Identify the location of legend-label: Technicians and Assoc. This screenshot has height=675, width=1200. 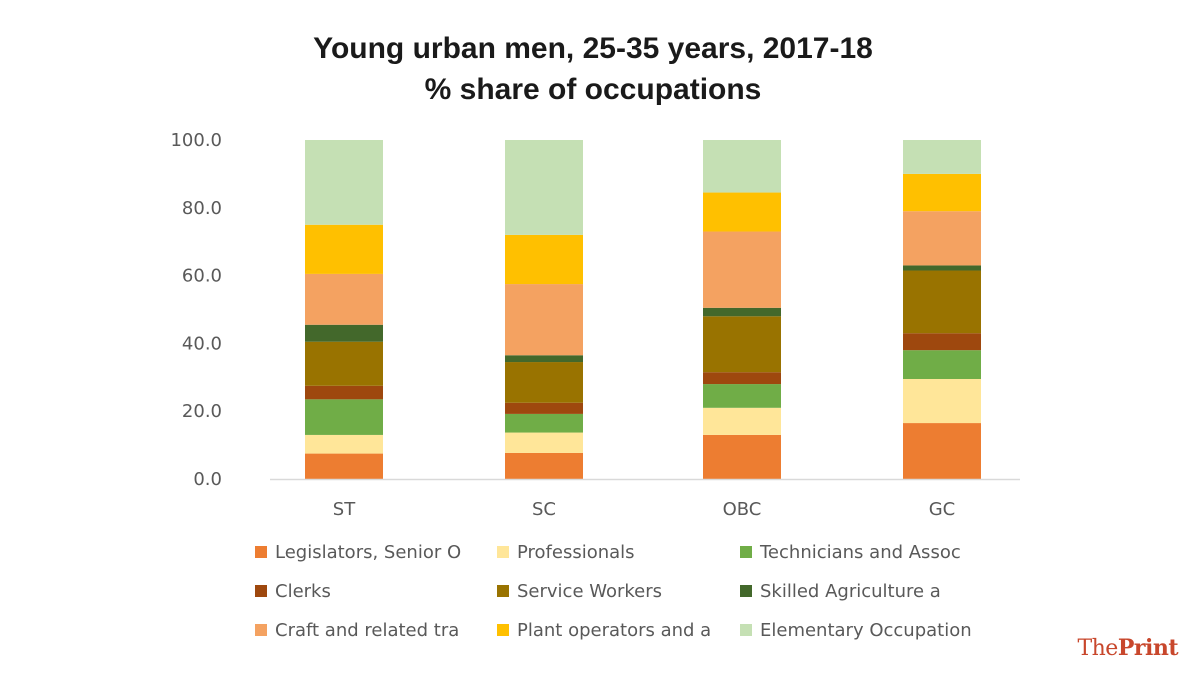
(860, 552).